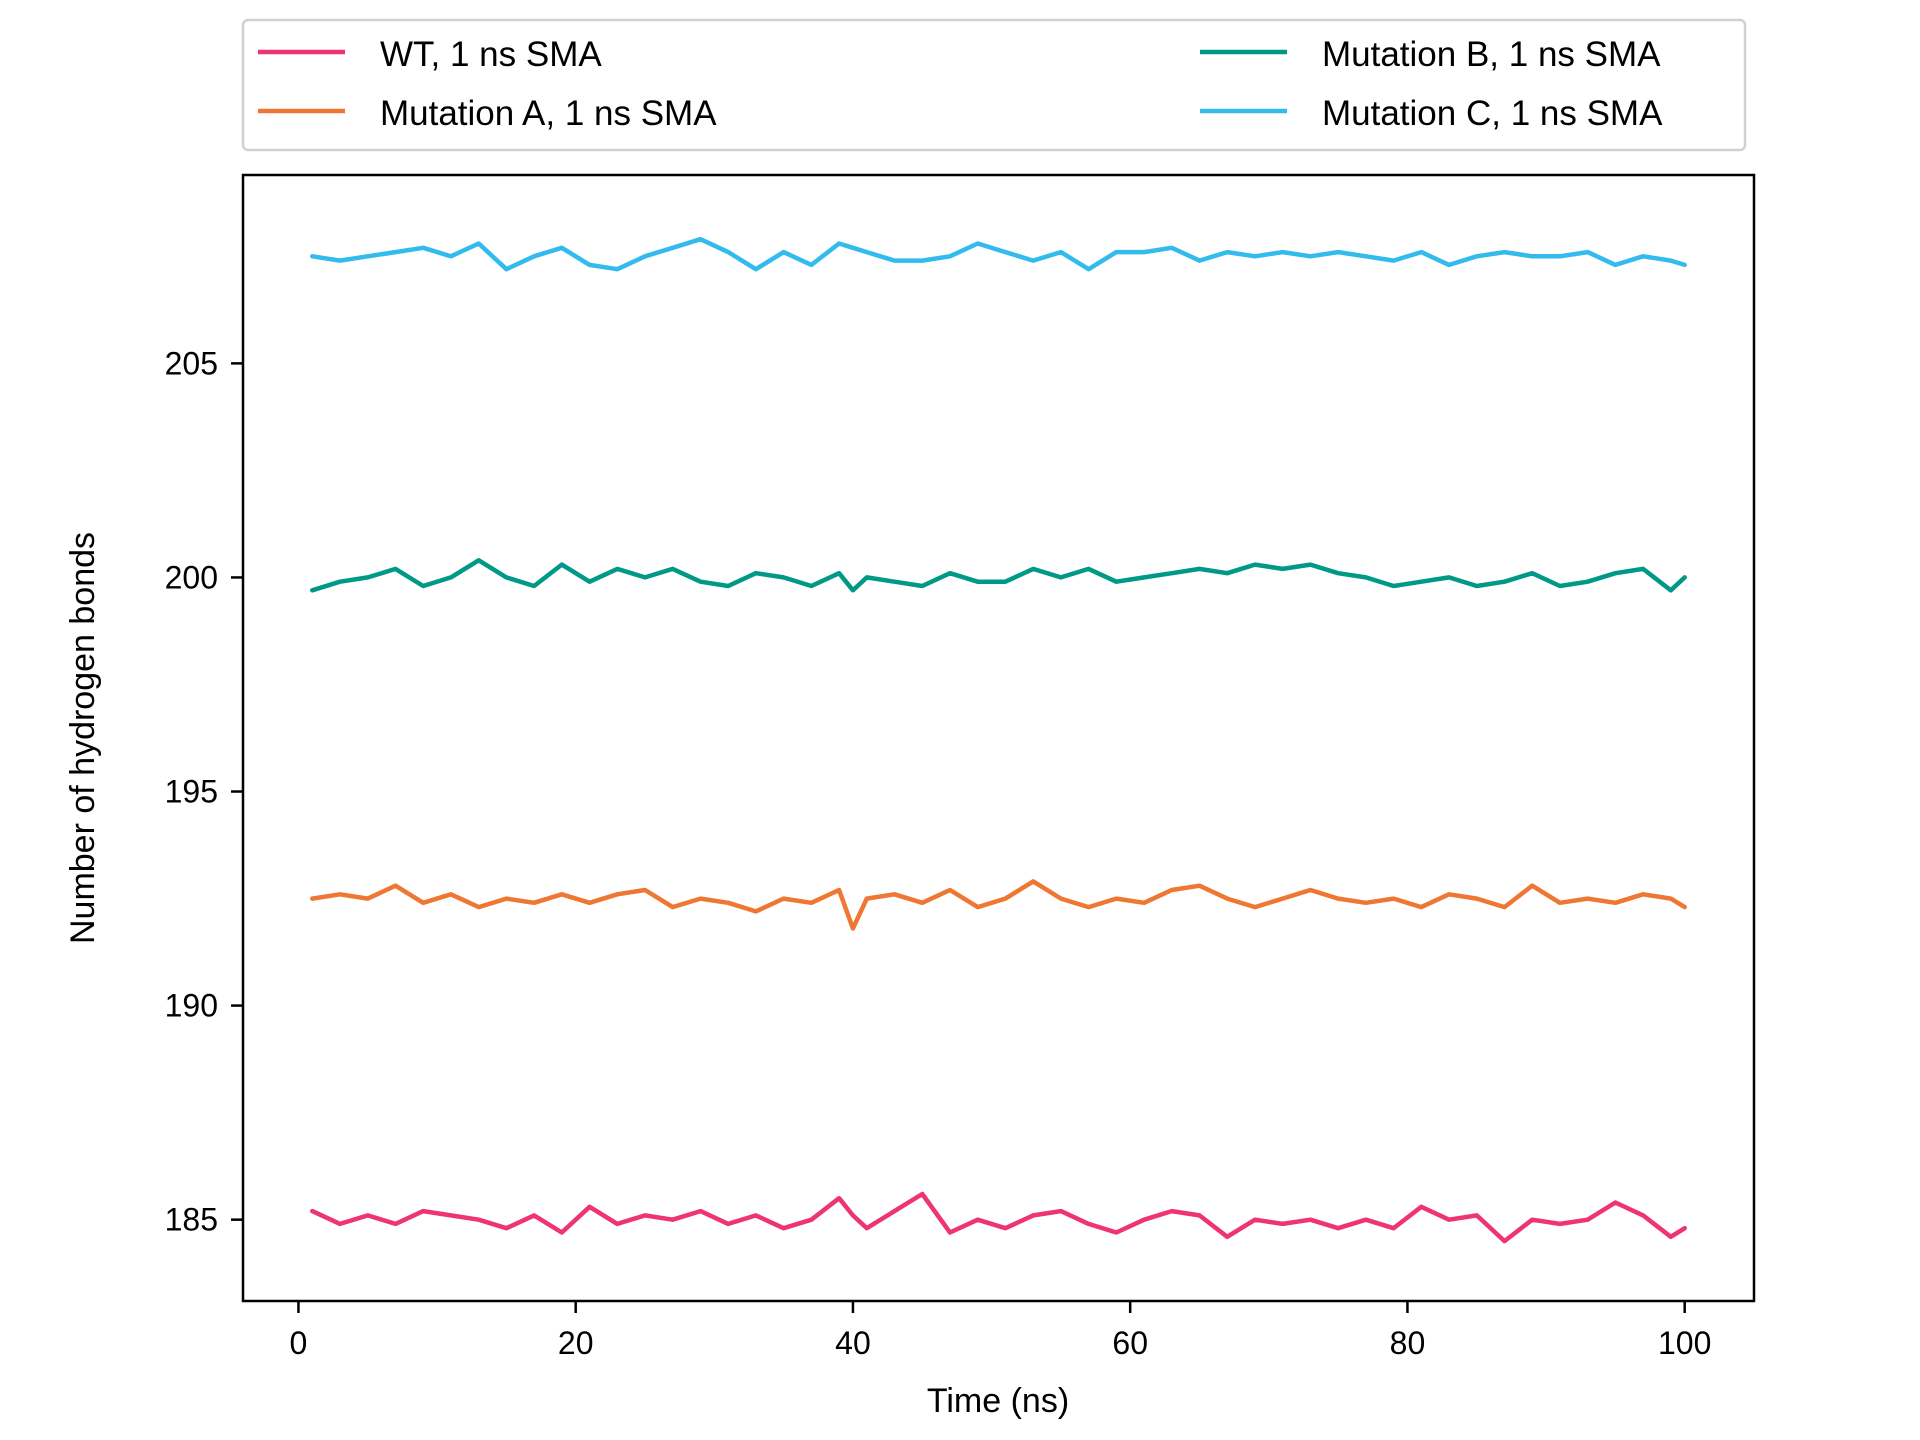 The height and width of the screenshot is (1440, 1920). Describe the element at coordinates (191, 577) in the screenshot. I see `y-tick-label: 200` at that location.